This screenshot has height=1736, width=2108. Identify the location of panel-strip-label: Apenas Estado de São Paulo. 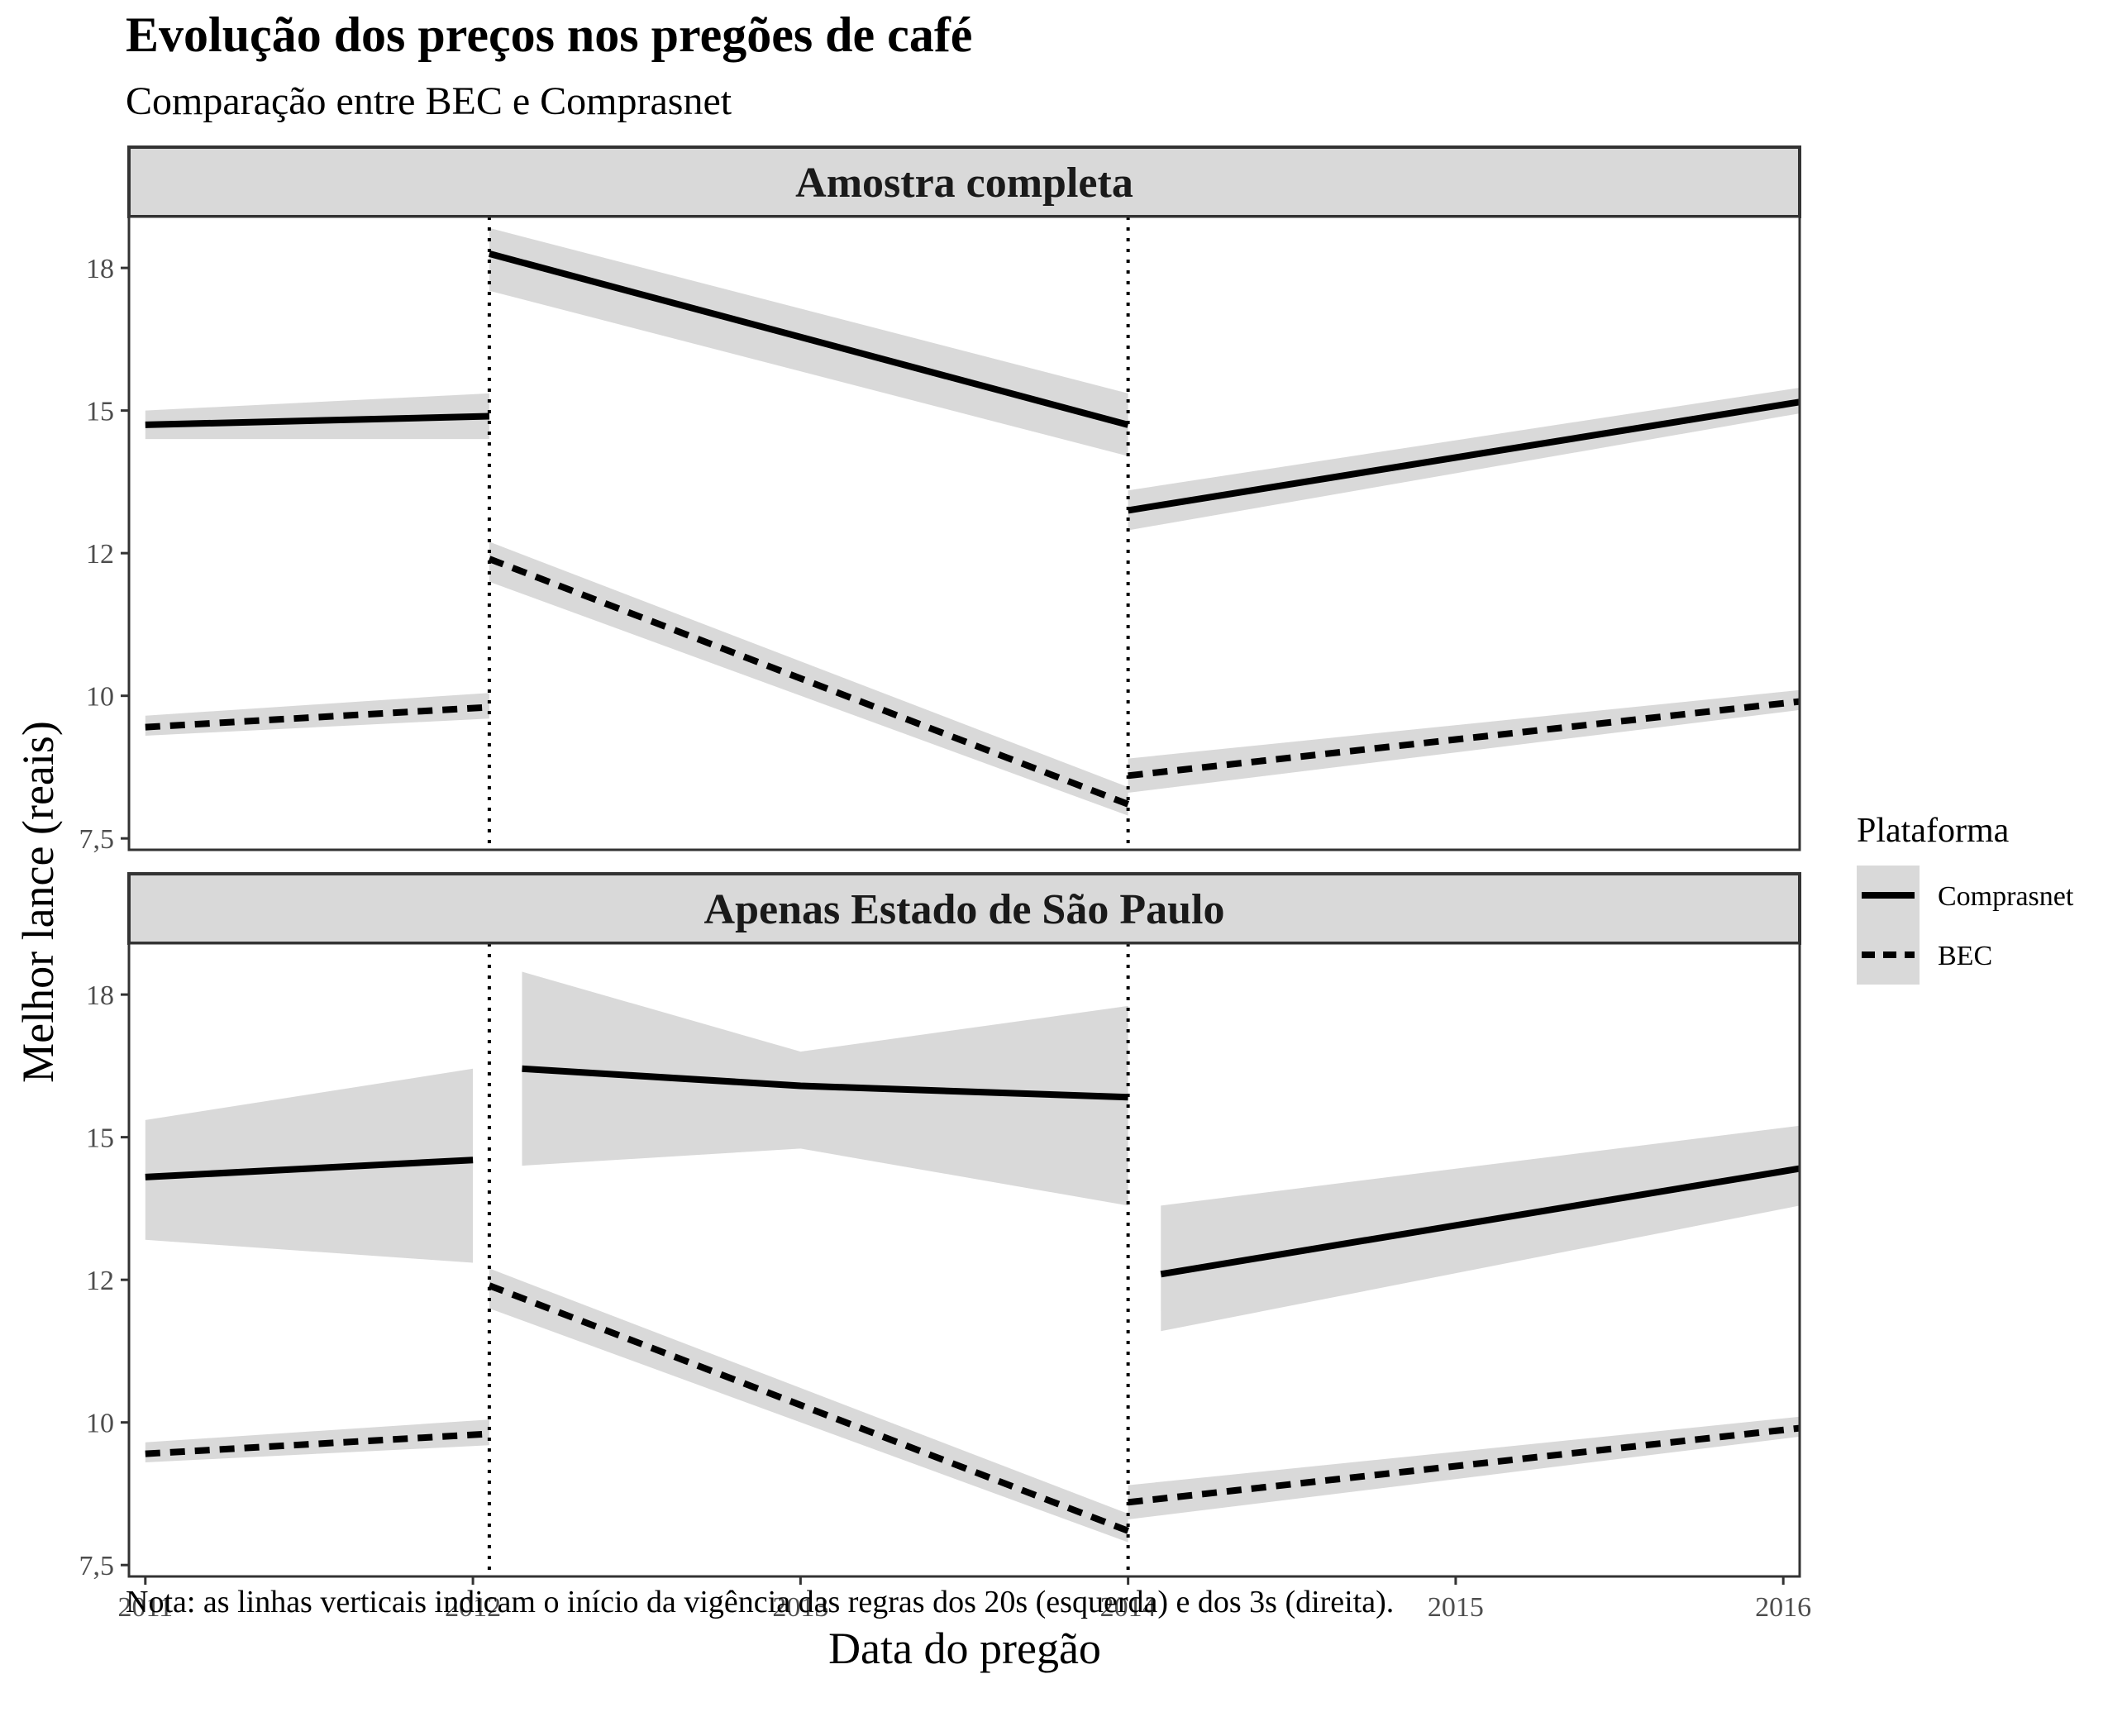
(964, 909).